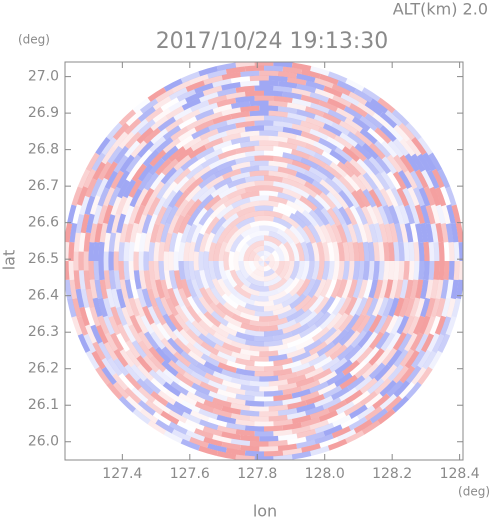 This screenshot has width=491, height=525. Describe the element at coordinates (43, 113) in the screenshot. I see `y-tick-label: 26.9` at that location.